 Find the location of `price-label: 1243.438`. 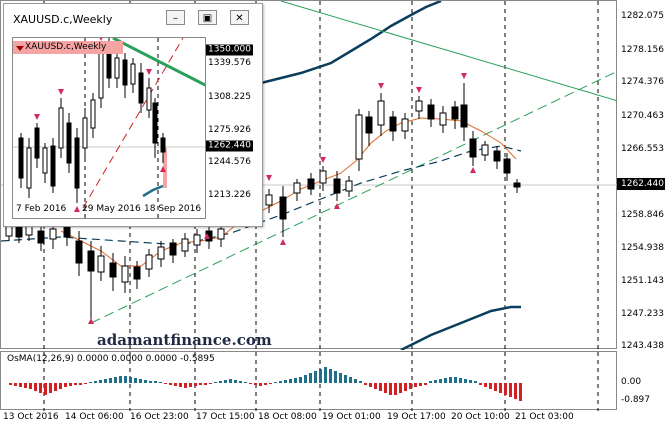

price-label: 1243.438 is located at coordinates (642, 346).